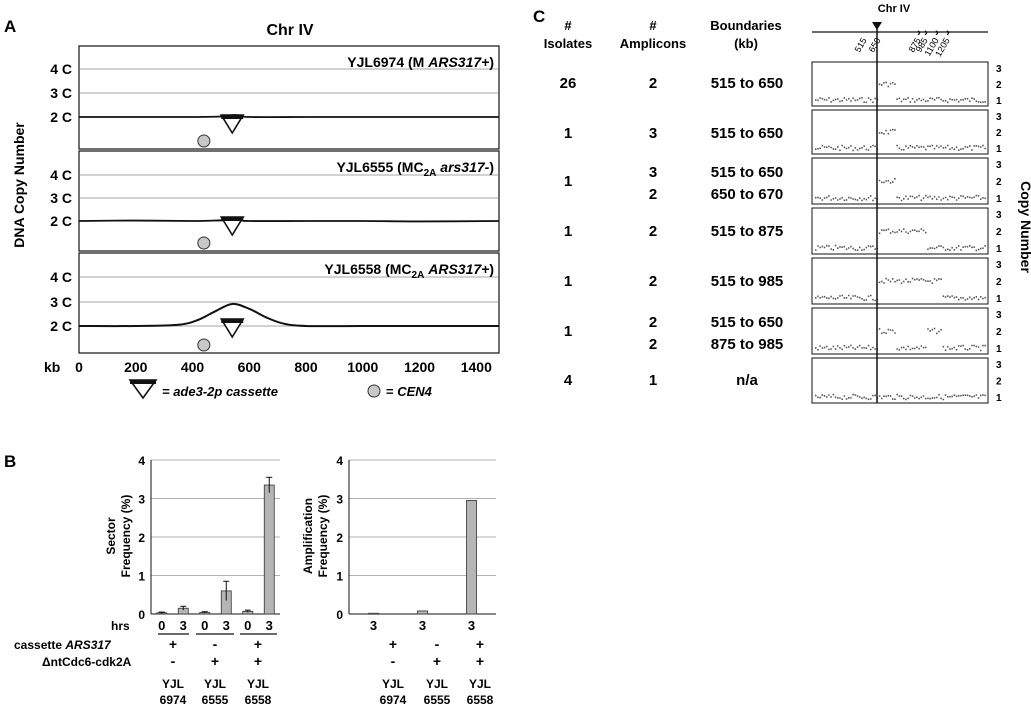 The image size is (1031, 711). I want to click on cen4-legend-icon, so click(374, 391).